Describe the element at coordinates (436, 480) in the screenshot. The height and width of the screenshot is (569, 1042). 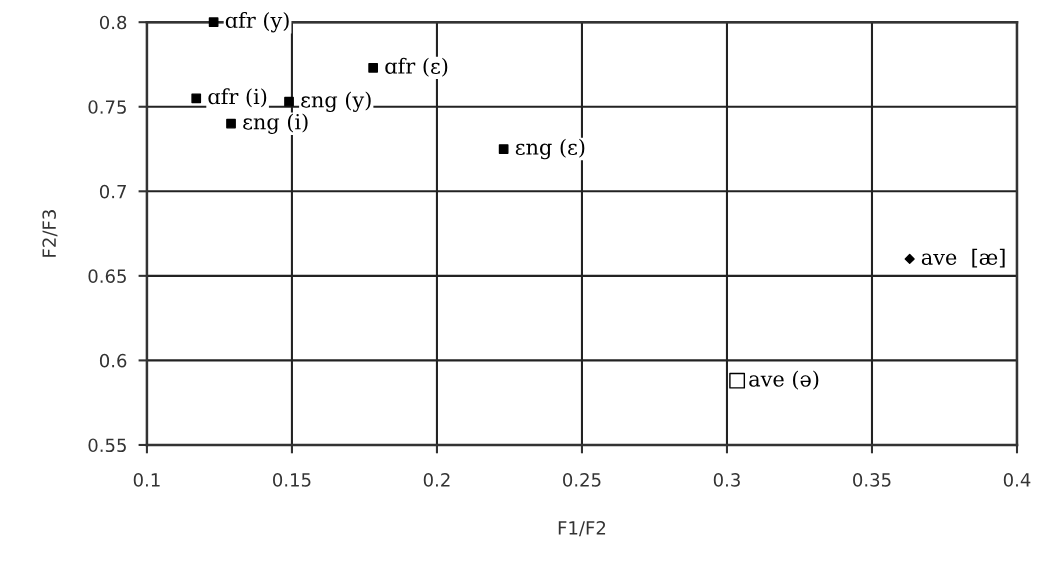
I see `x-tick-label: 0.2` at that location.